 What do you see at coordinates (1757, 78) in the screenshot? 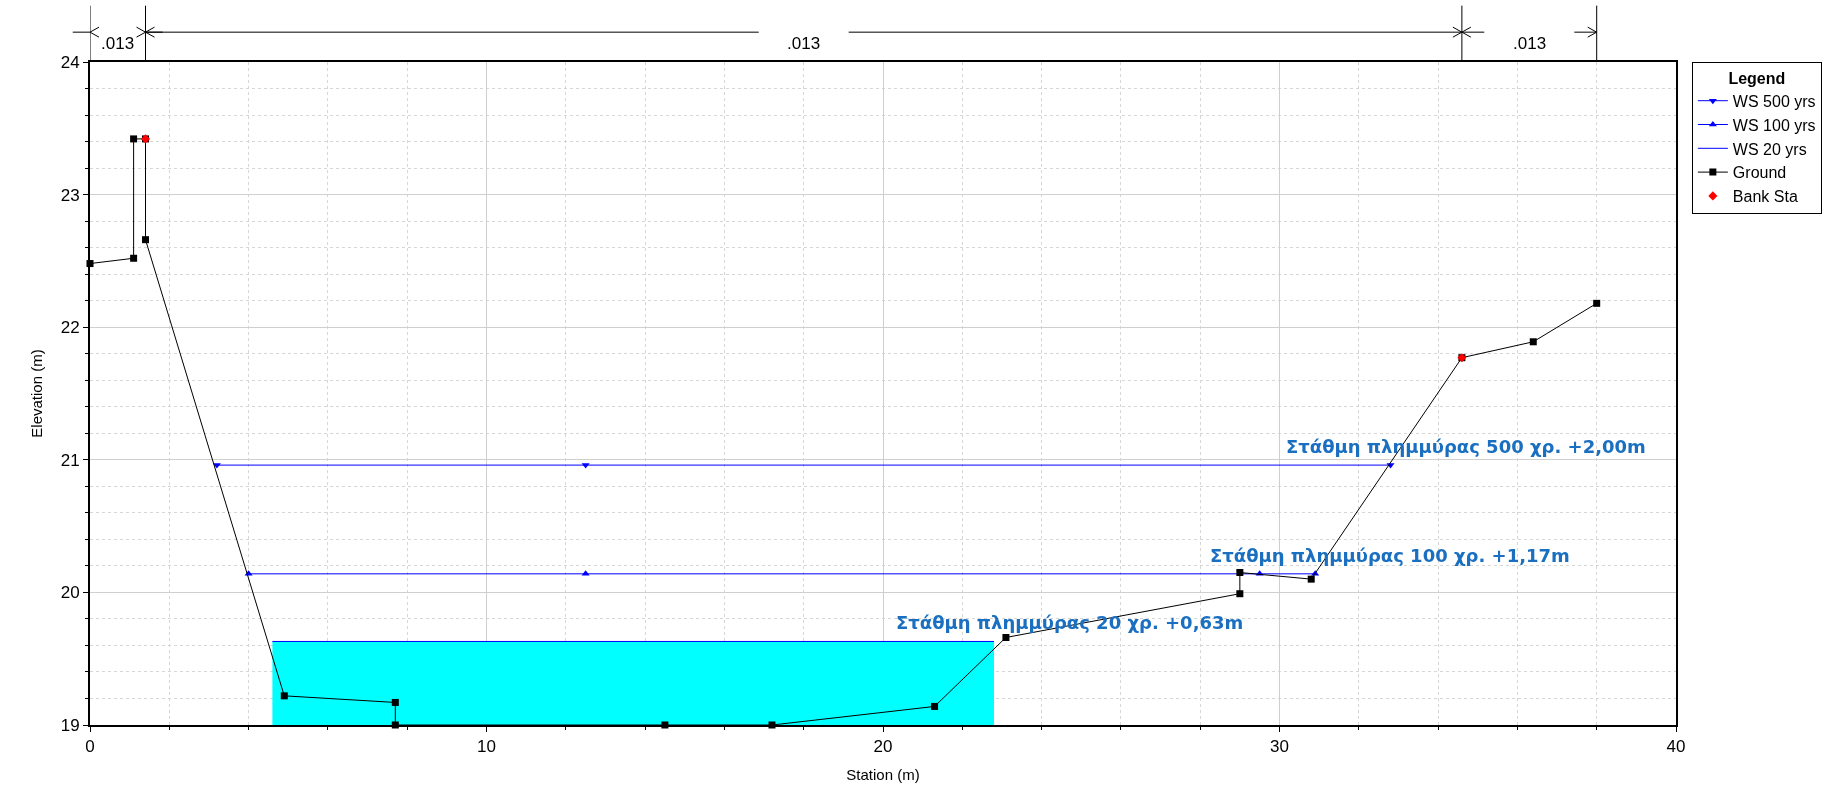
I see `legend-title: Legend` at bounding box center [1757, 78].